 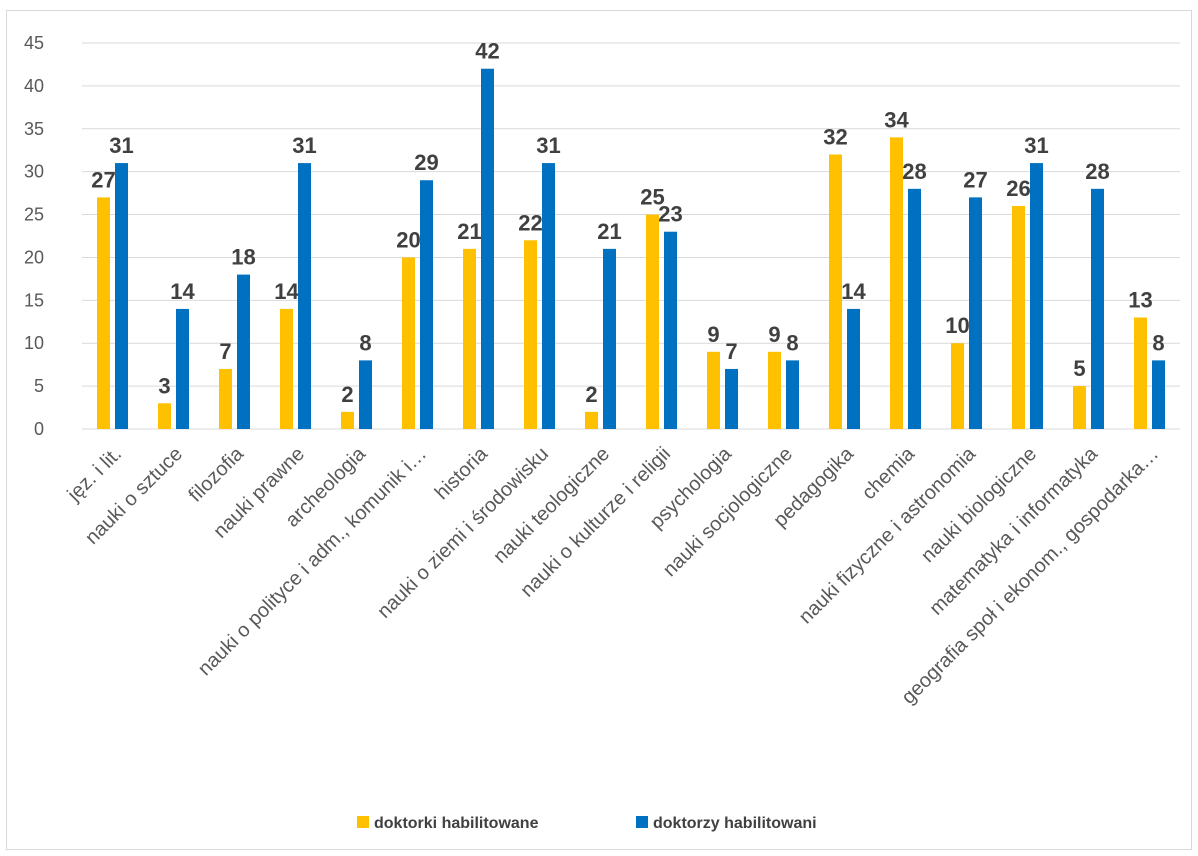 I want to click on category-label: chemia, so click(x=889, y=473).